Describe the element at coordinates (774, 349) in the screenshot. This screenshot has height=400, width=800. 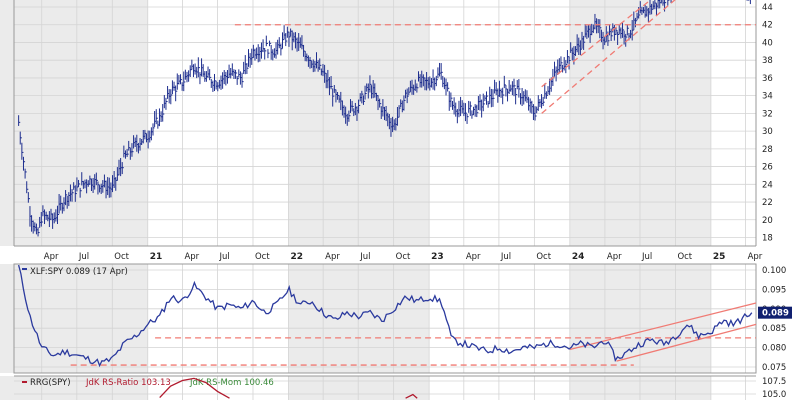
I see `ratio-y-tick-label: 0.080` at that location.